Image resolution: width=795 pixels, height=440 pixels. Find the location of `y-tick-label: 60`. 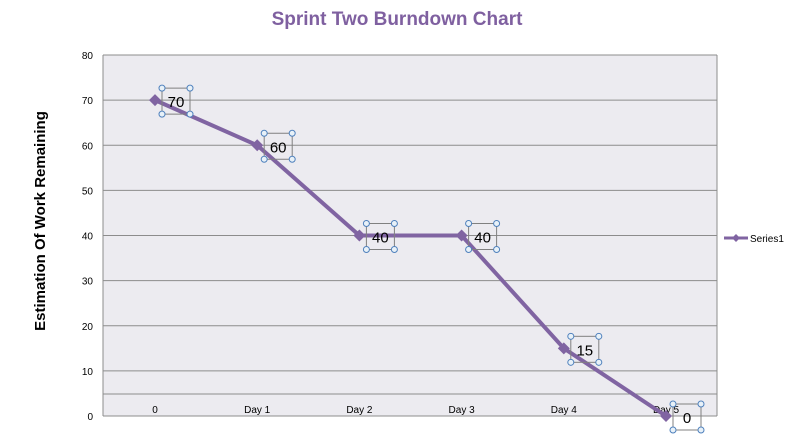

y-tick-label: 60 is located at coordinates (88, 146).